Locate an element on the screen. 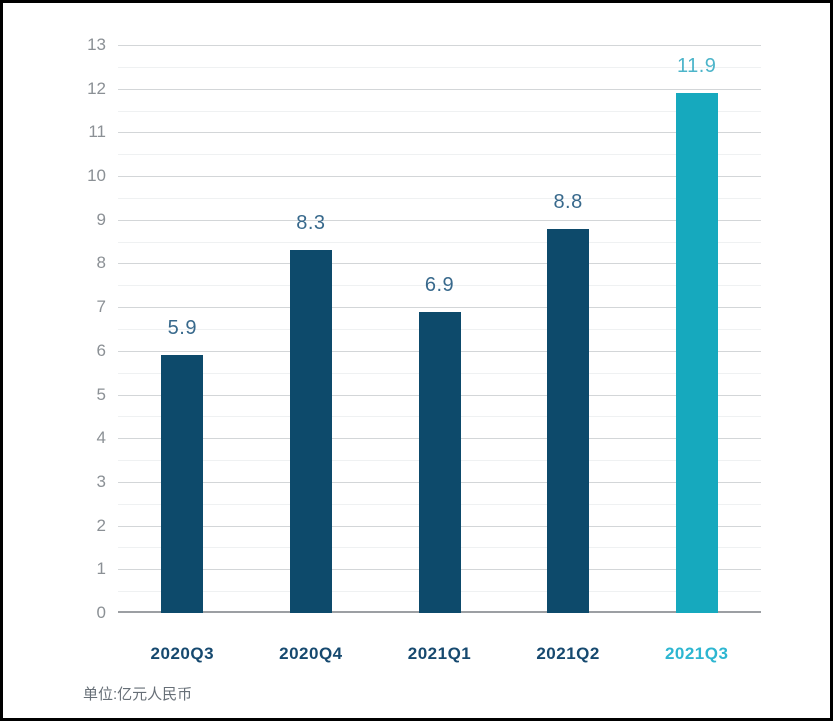 The width and height of the screenshot is (833, 721). y-tick-label: 5 is located at coordinates (101, 394).